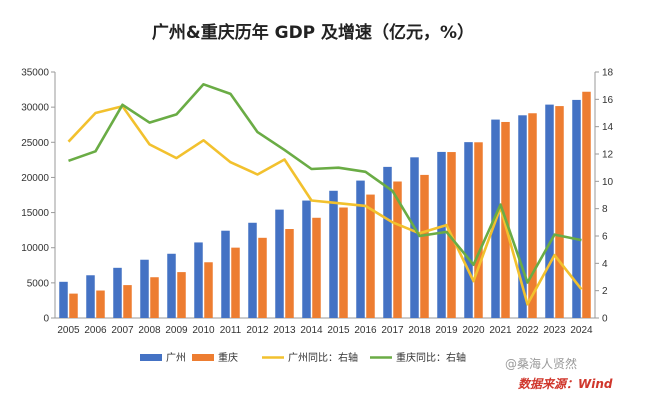 This screenshot has height=405, width=650. I want to click on right-tick-label: 12, so click(608, 155).